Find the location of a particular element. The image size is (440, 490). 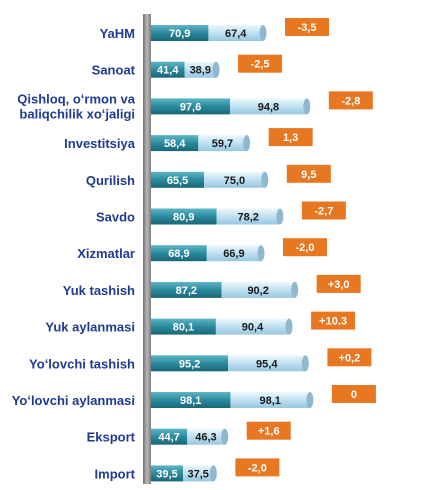

value-label-series-b: 67,4 is located at coordinates (236, 34).